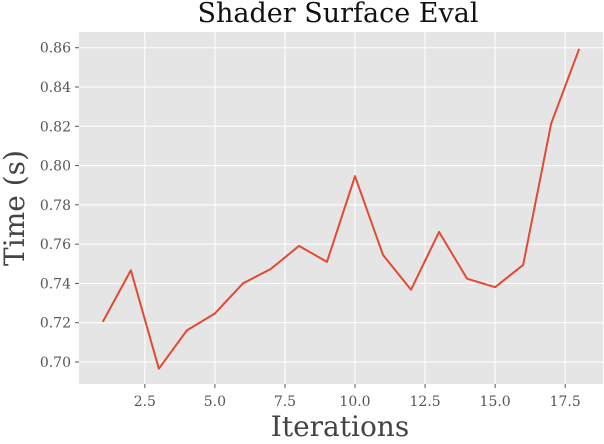  Describe the element at coordinates (55, 206) in the screenshot. I see `y-tick-label: 0.78` at that location.